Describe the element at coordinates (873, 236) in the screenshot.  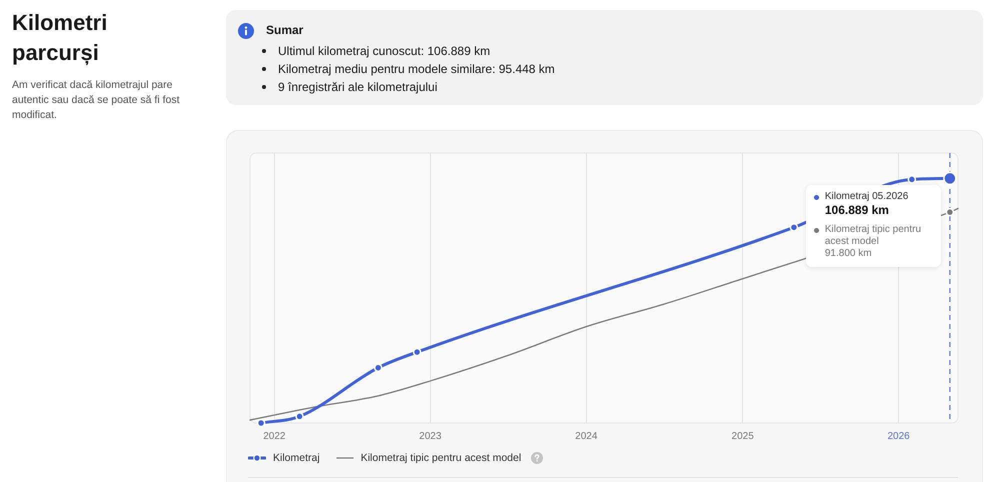
I see `annotation: Kilometraj tipic pentru acest model` at that location.